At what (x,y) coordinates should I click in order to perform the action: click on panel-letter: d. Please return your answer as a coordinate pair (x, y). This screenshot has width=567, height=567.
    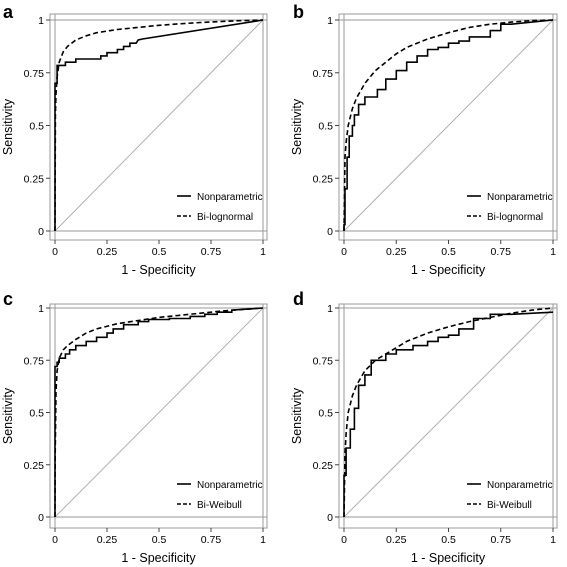
    Looking at the image, I should click on (298, 299).